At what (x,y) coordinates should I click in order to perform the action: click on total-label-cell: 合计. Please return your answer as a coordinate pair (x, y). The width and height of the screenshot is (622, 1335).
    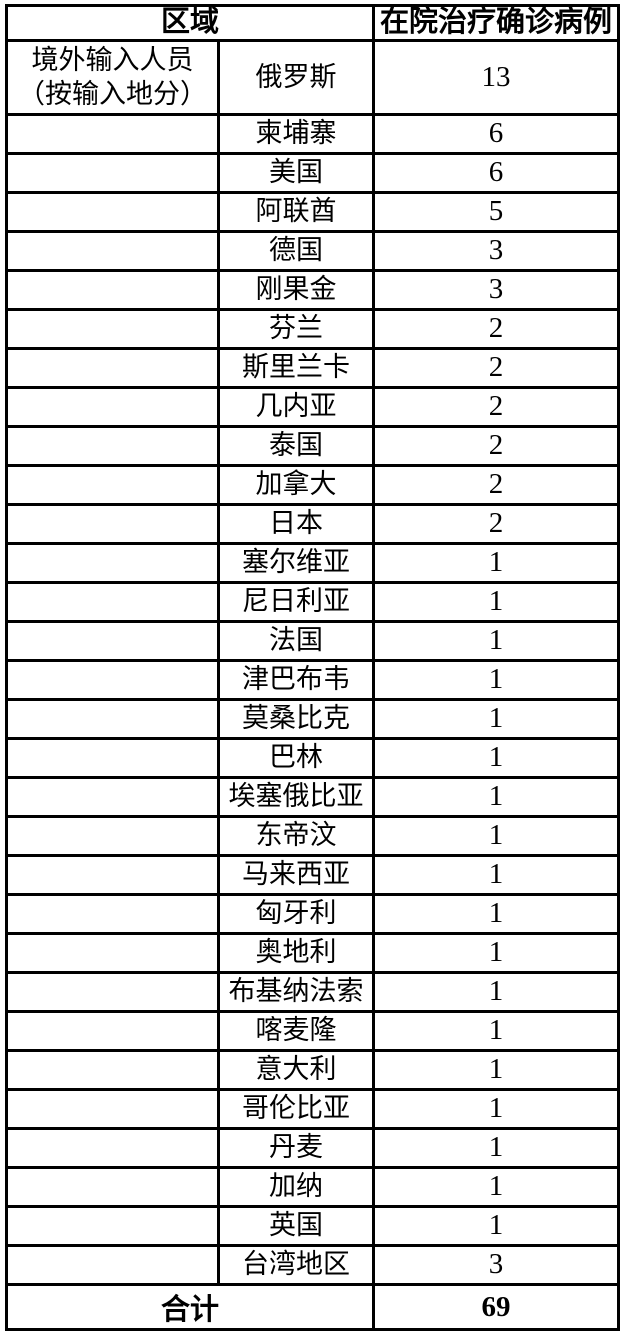
    Looking at the image, I should click on (190, 1307).